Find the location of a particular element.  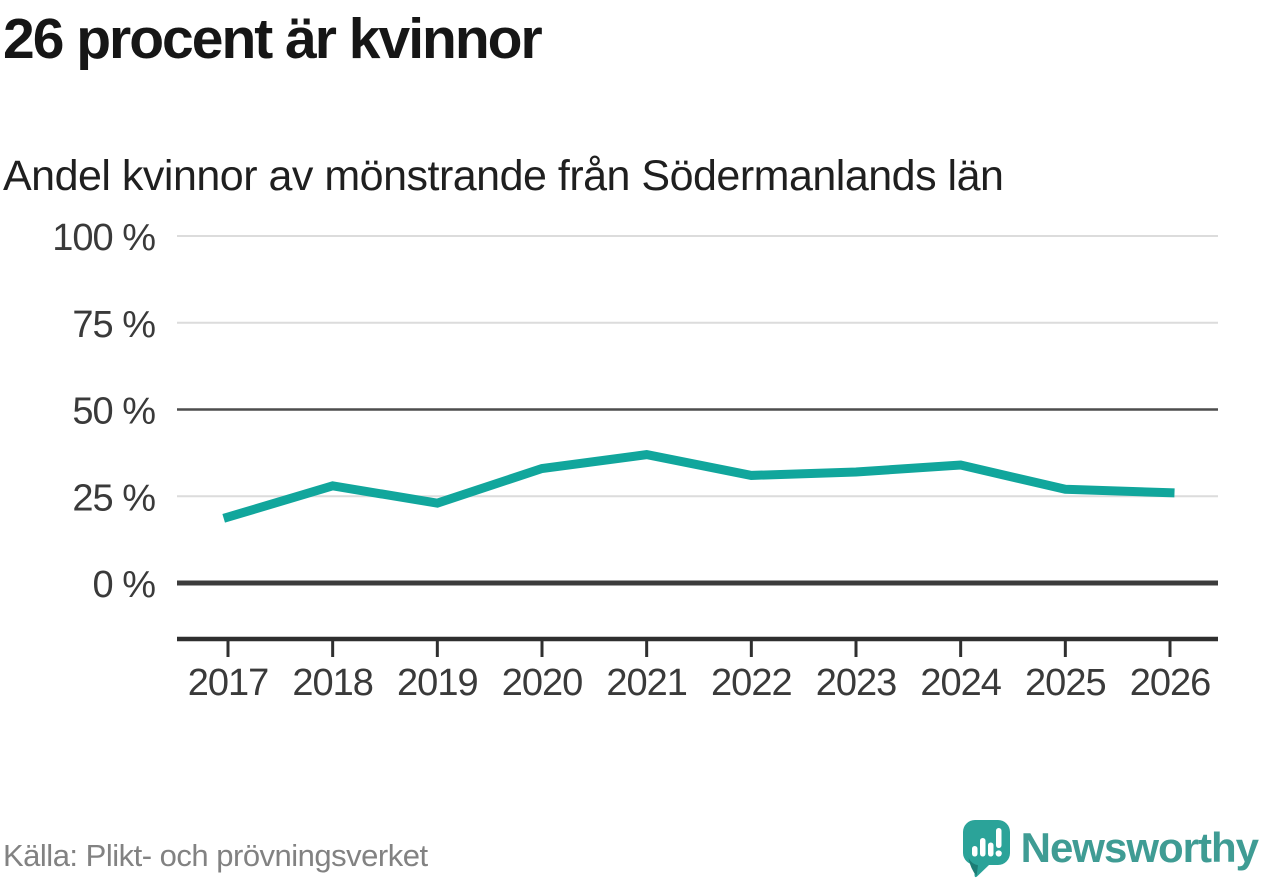

y-axis-label-100: 100 % is located at coordinates (103, 238).